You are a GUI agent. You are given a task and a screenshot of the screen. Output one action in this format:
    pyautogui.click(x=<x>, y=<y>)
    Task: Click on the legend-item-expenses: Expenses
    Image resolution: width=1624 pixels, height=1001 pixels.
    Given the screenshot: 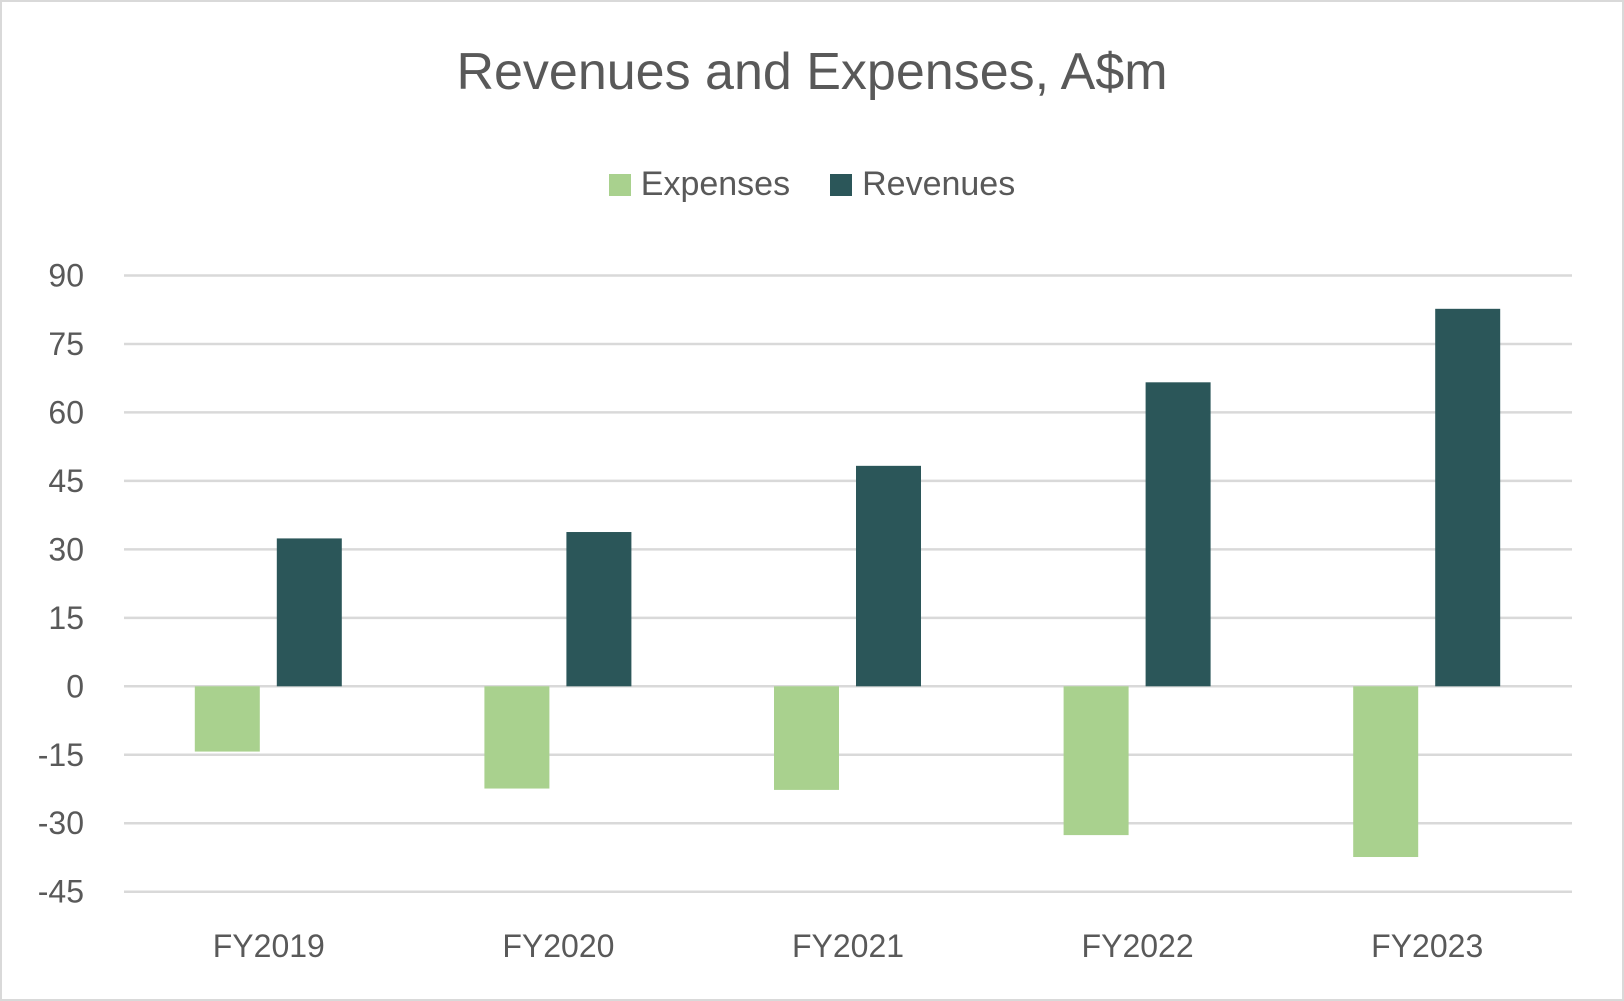 What is the action you would take?
    pyautogui.click(x=699, y=184)
    